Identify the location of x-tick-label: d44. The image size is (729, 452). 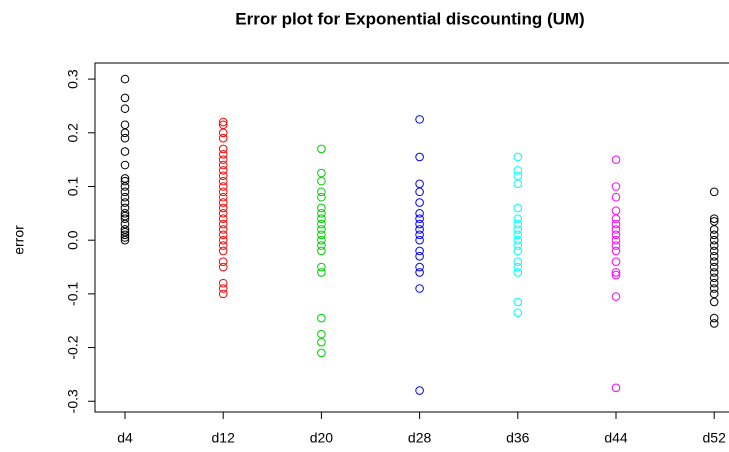
(616, 438).